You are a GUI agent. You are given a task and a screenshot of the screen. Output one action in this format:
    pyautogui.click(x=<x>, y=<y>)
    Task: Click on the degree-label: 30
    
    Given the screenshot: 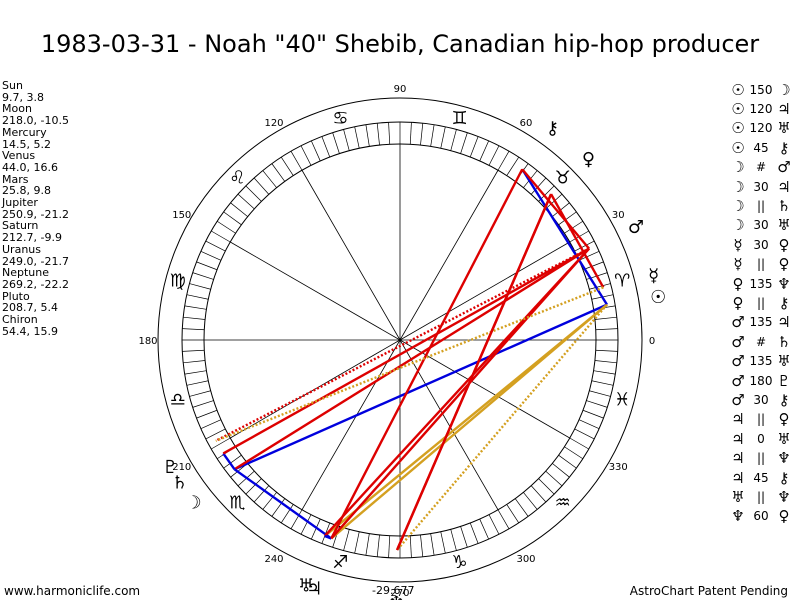 What is the action you would take?
    pyautogui.click(x=618, y=215)
    